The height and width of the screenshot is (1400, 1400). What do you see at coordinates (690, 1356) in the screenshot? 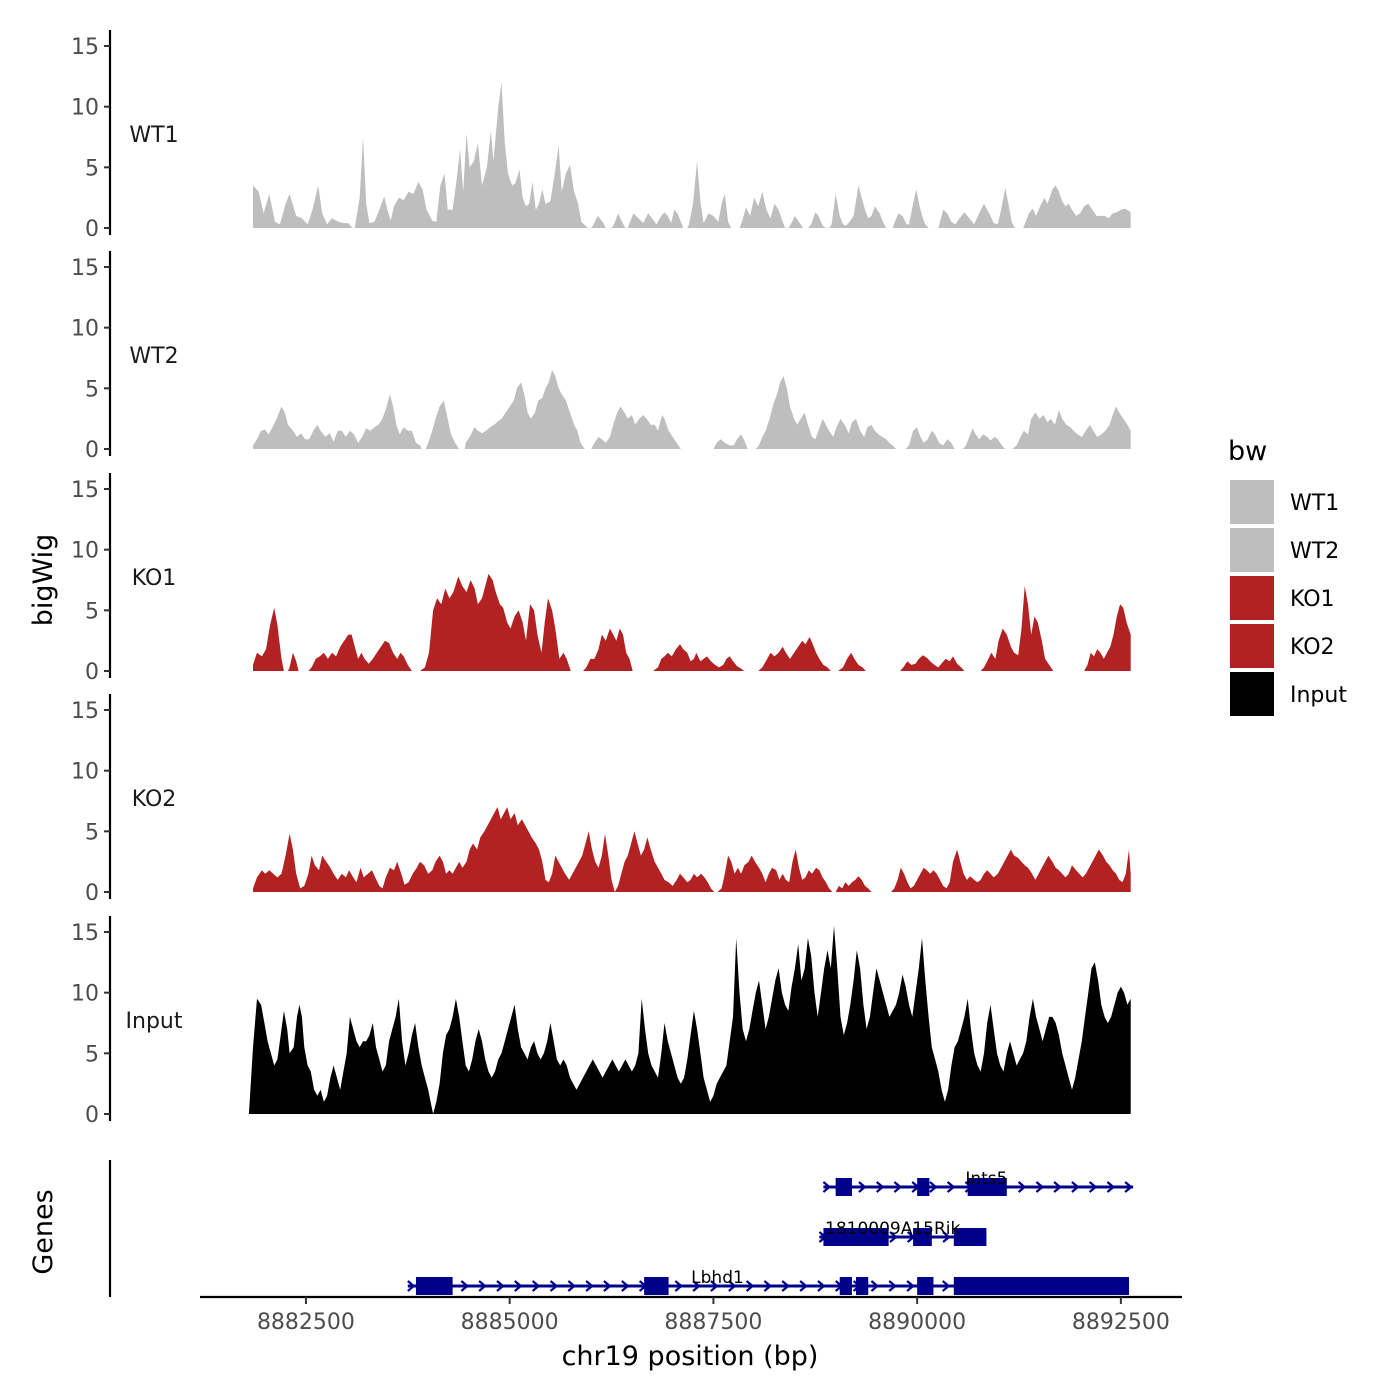
I see `x-axis-title: chr19 position (bp)` at bounding box center [690, 1356].